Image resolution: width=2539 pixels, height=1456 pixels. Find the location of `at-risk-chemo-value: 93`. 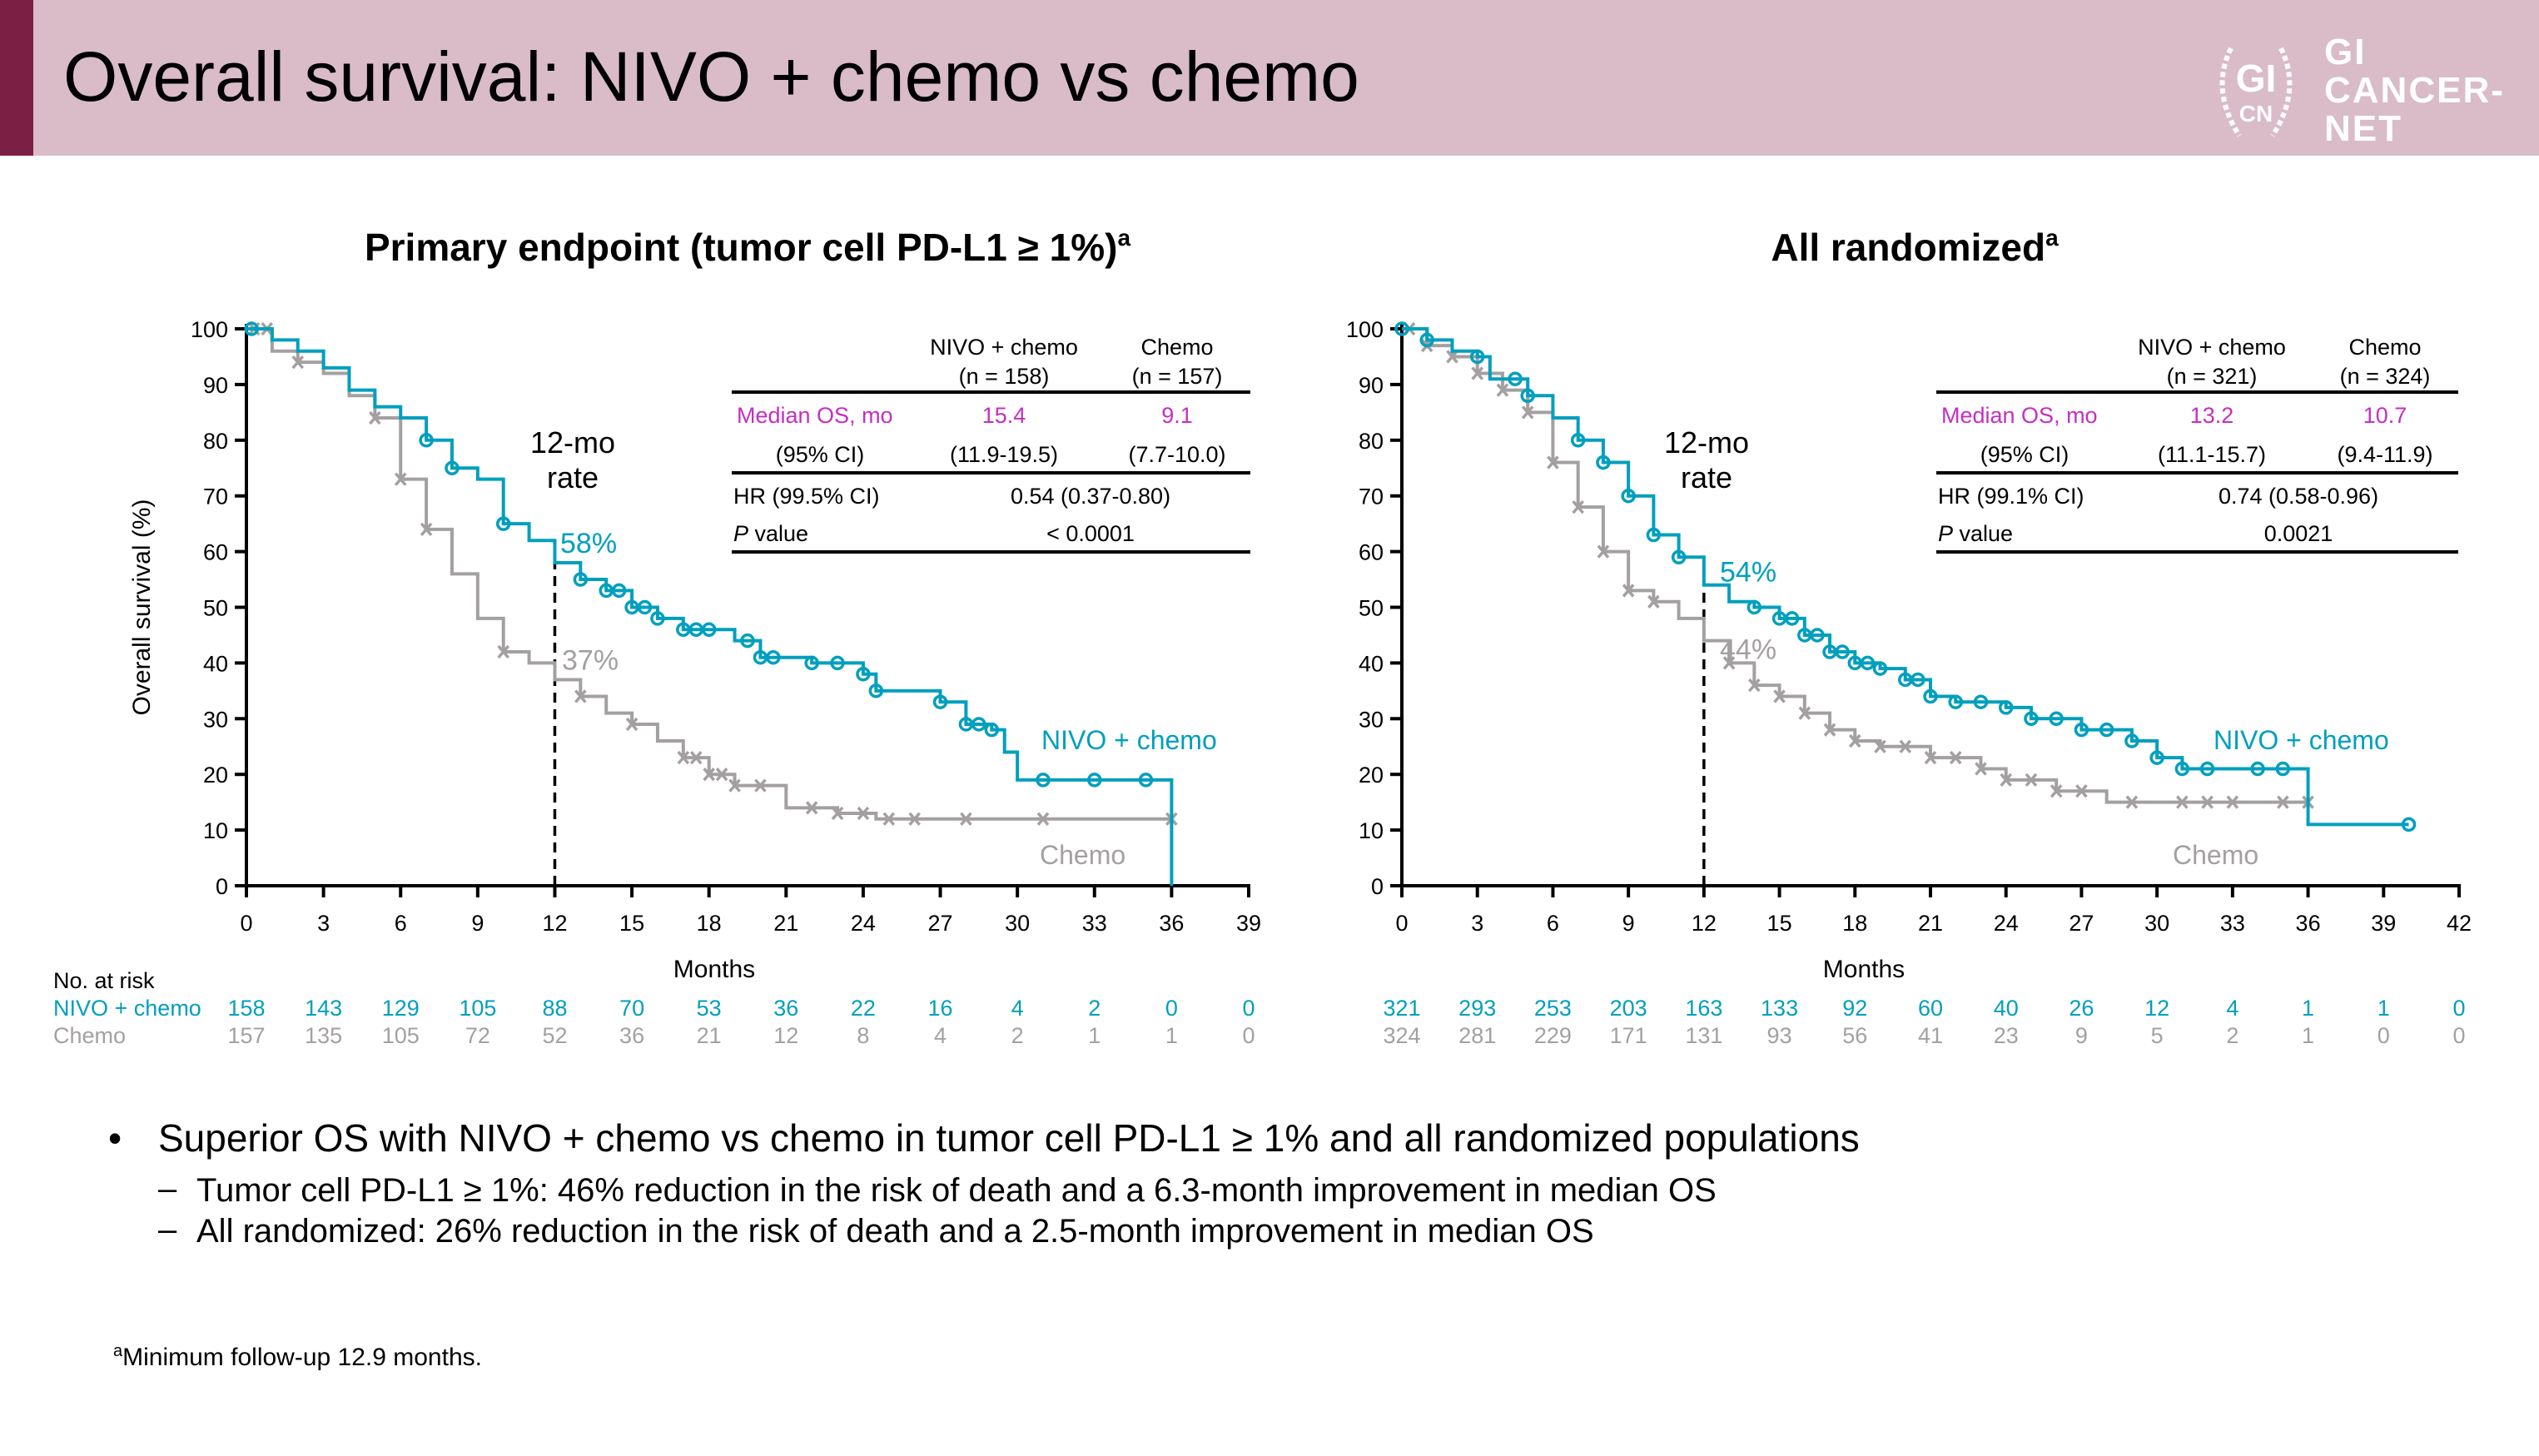

at-risk-chemo-value: 93 is located at coordinates (1779, 1035).